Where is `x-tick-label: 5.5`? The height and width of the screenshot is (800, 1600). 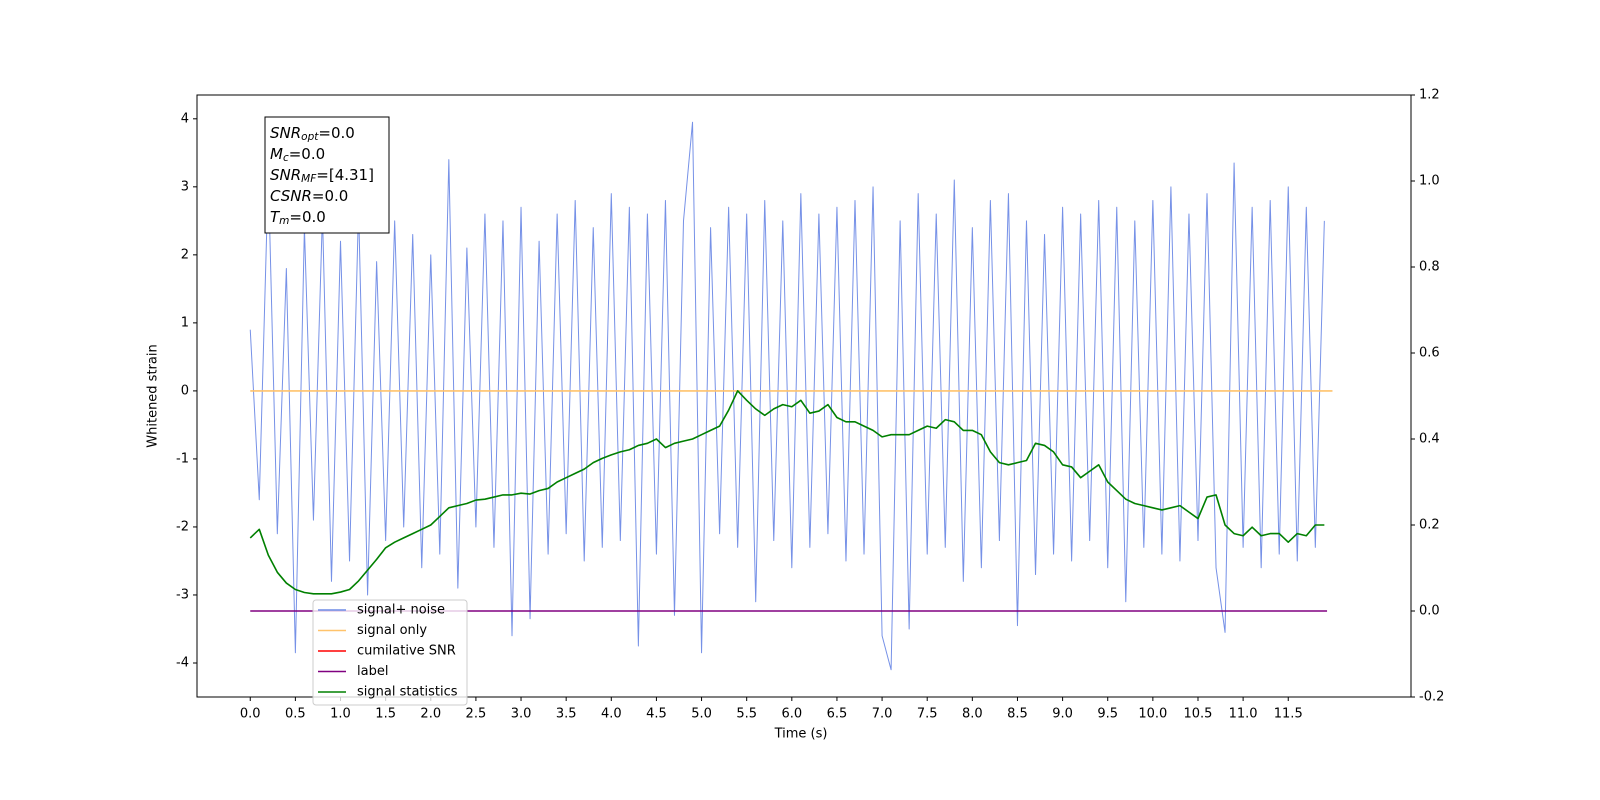 x-tick-label: 5.5 is located at coordinates (746, 714).